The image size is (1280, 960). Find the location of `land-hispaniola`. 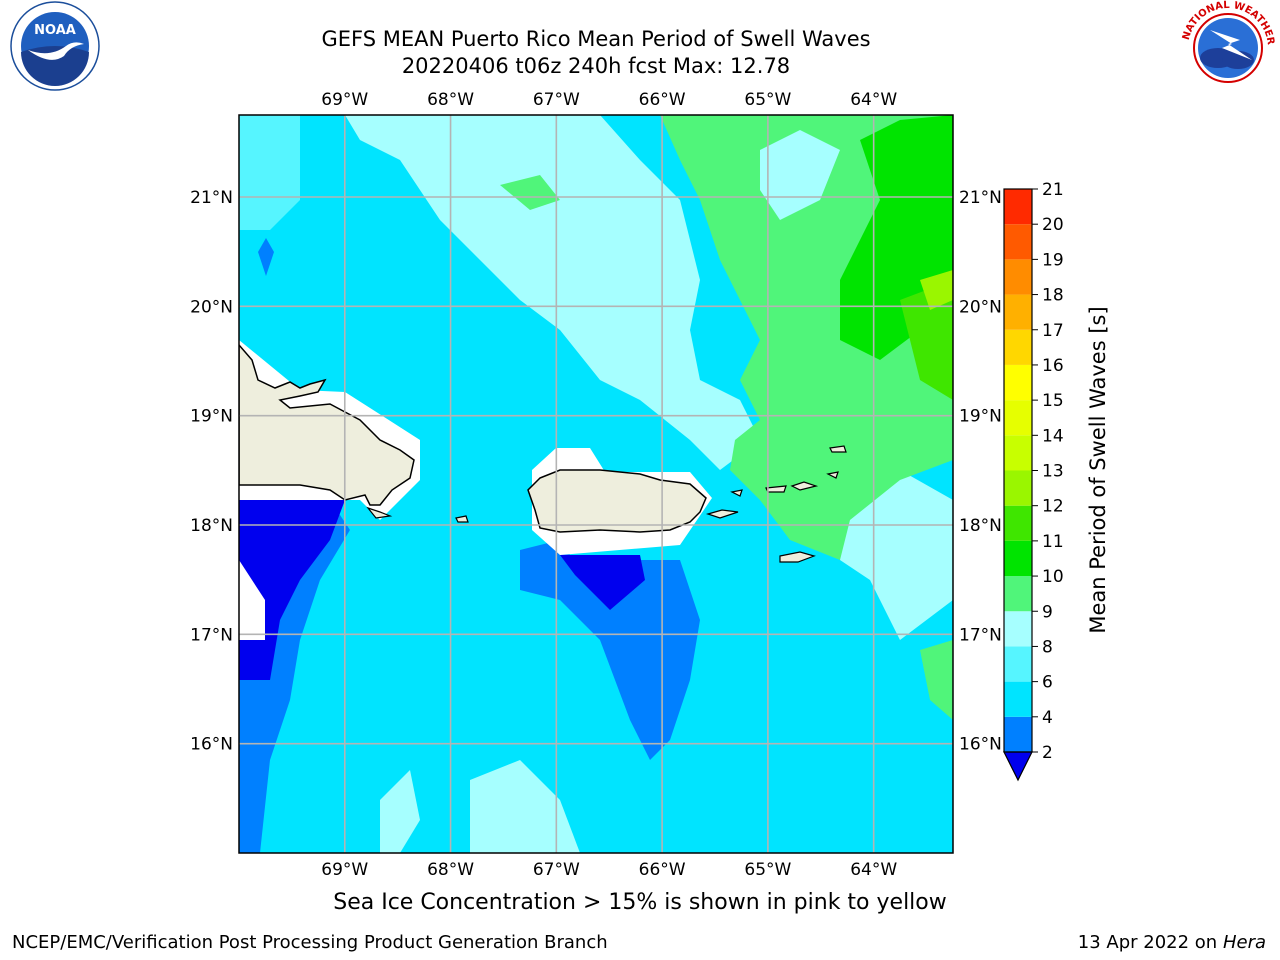

land-hispaniola is located at coordinates (327, 424).